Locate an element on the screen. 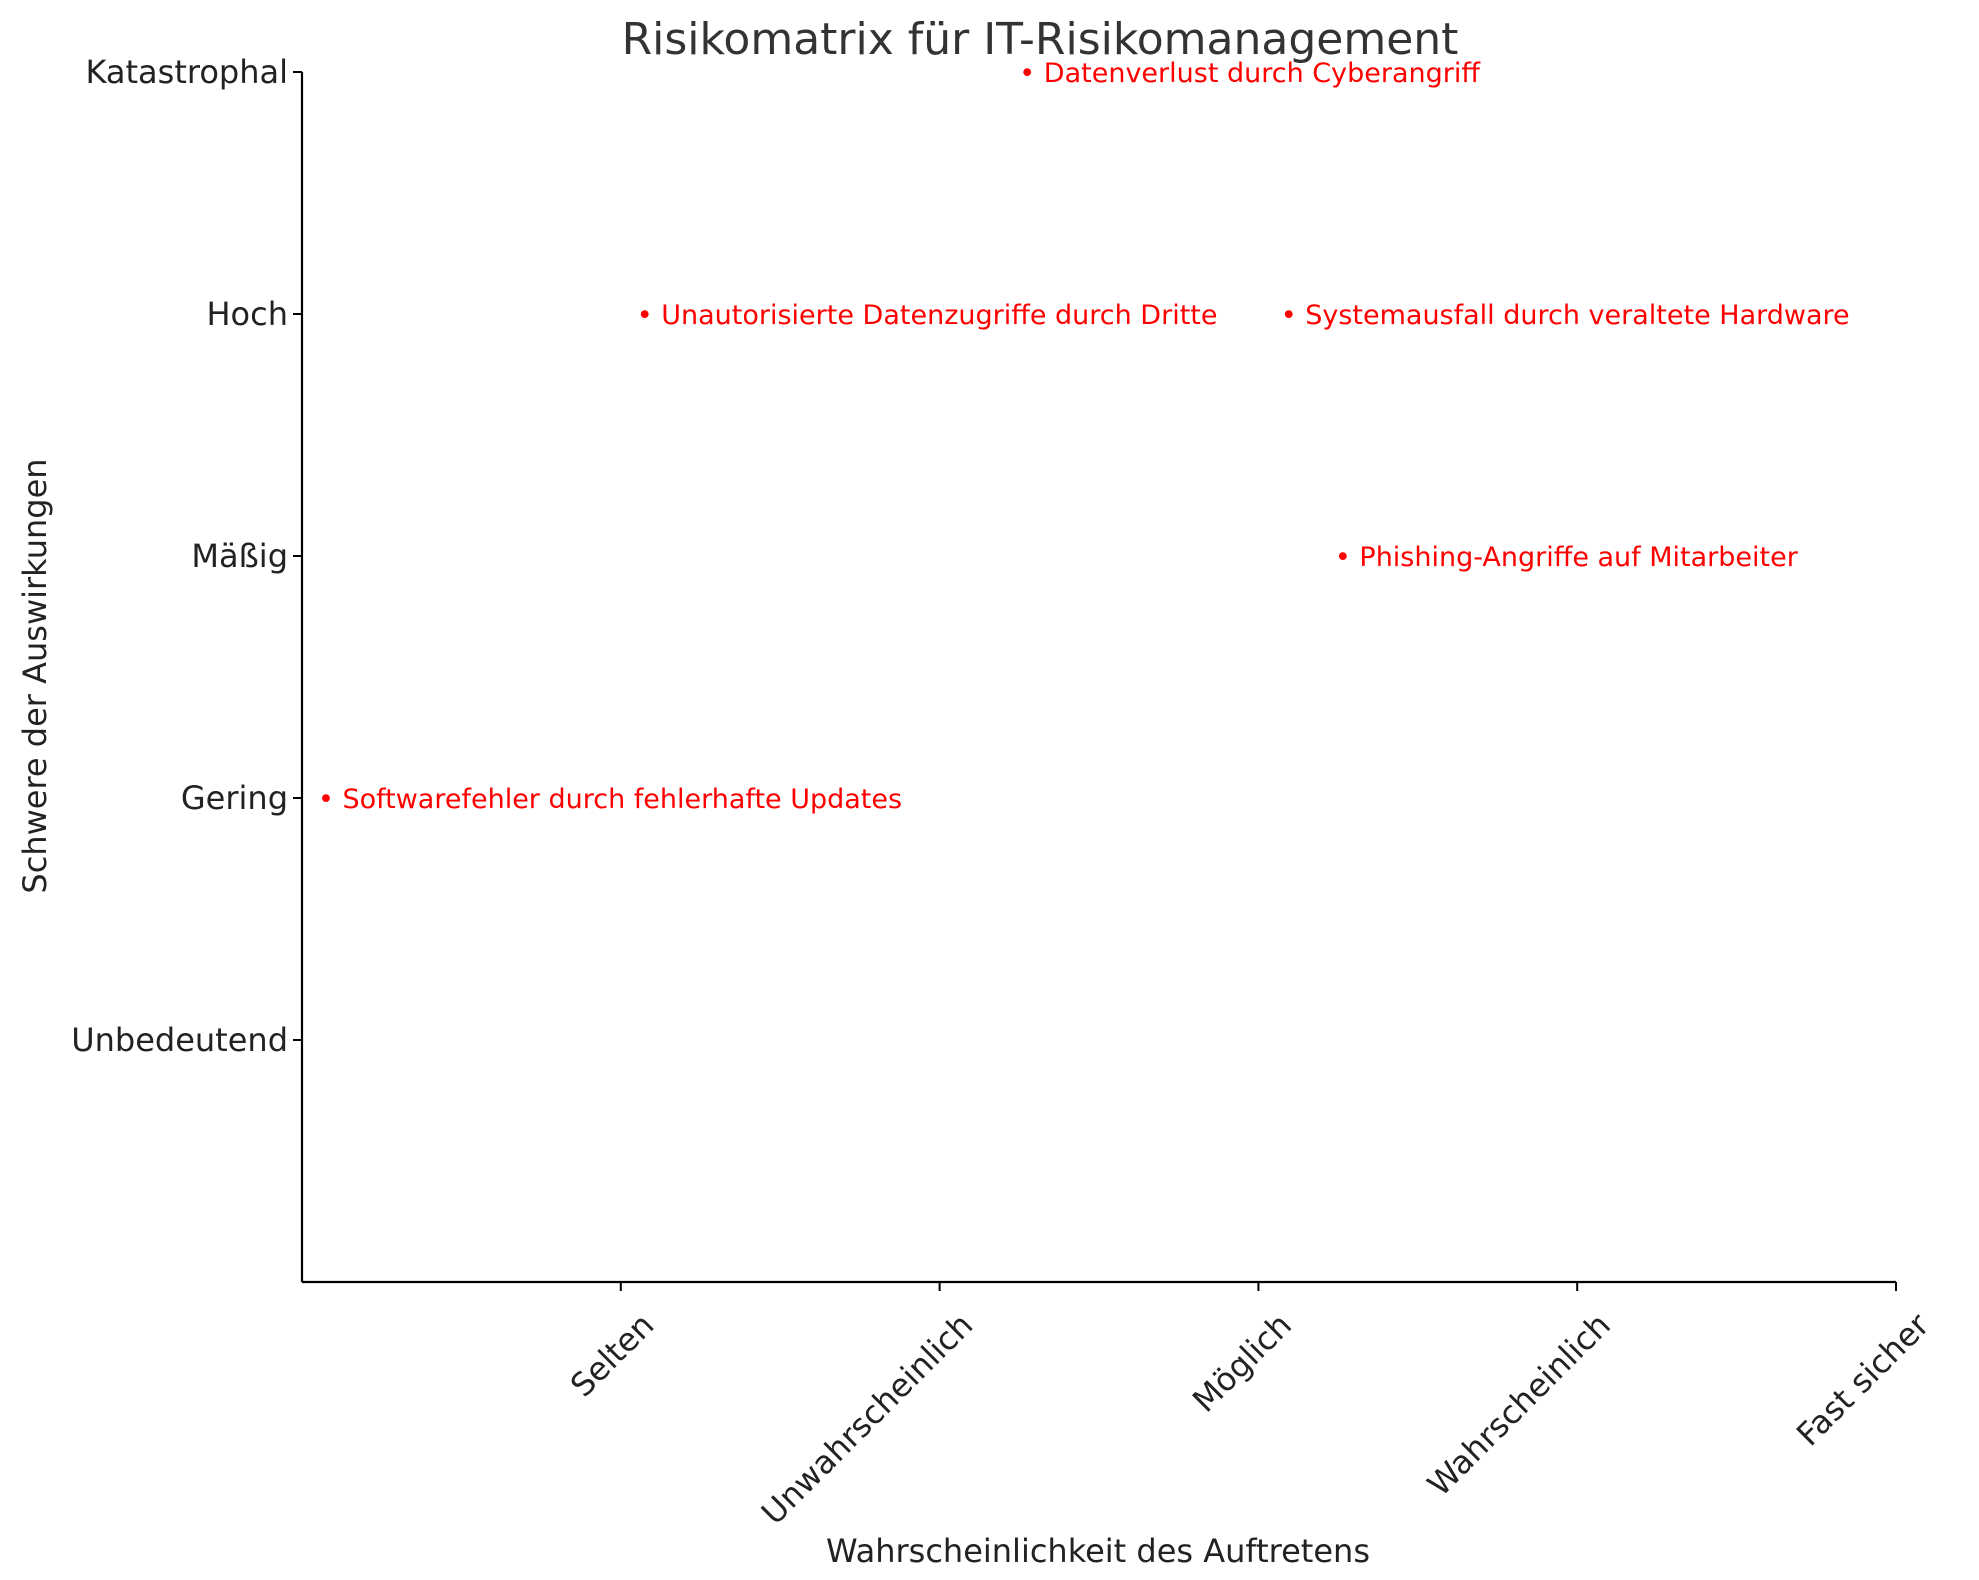 The height and width of the screenshot is (1580, 1979). risk-point-label: • Phishing-Angriffe auf Mitarbeiter is located at coordinates (1567, 557).